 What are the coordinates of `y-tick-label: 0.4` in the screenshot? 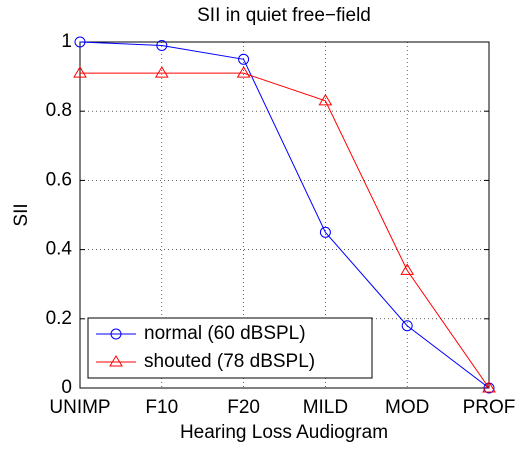 It's located at (59, 249).